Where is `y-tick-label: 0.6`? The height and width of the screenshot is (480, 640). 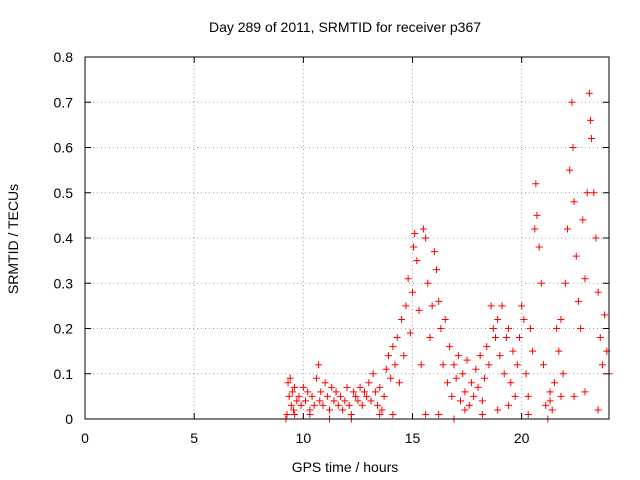
y-tick-label: 0.6 is located at coordinates (64, 148).